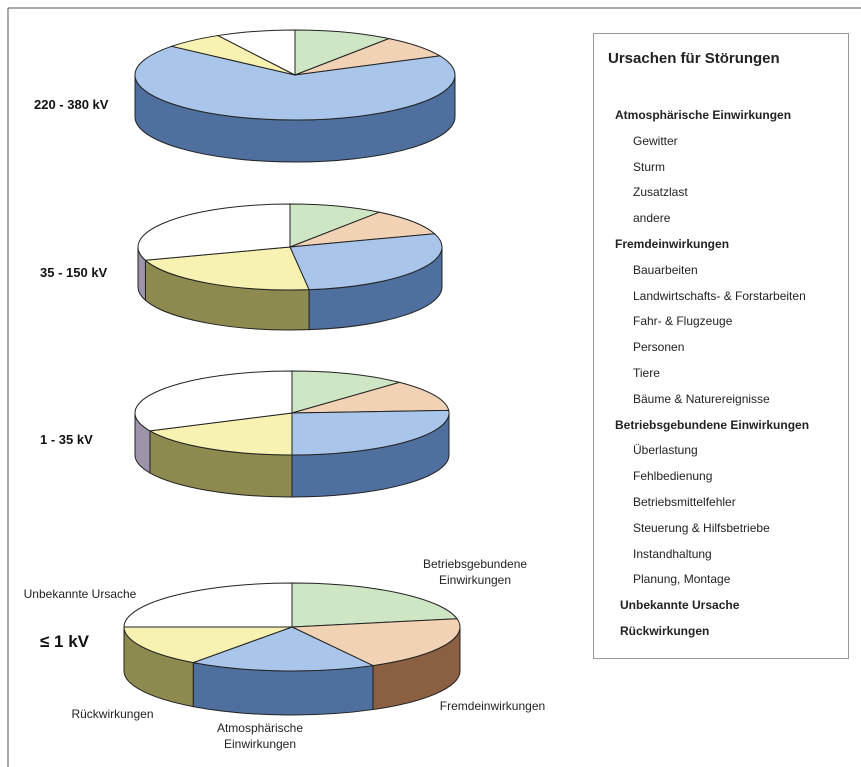 The width and height of the screenshot is (861, 767). Describe the element at coordinates (652, 218) in the screenshot. I see `legend-item: andere` at that location.